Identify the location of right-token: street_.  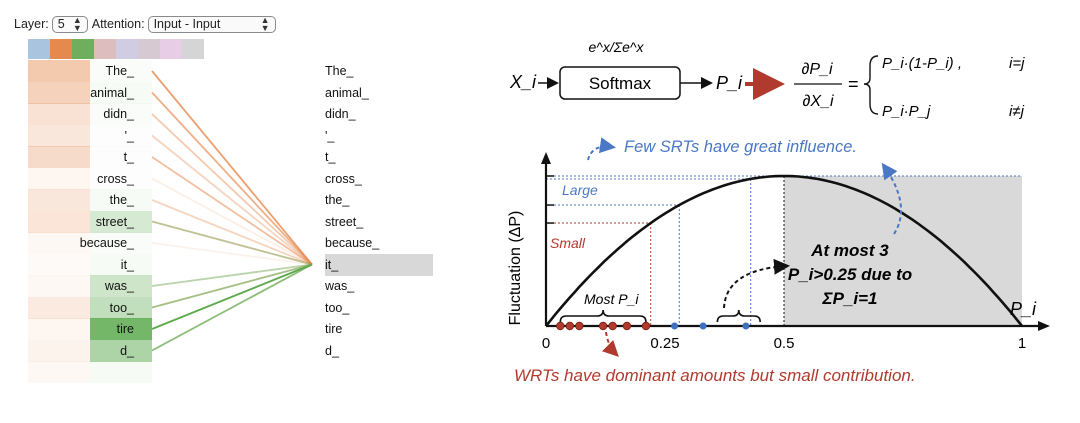
(344, 221).